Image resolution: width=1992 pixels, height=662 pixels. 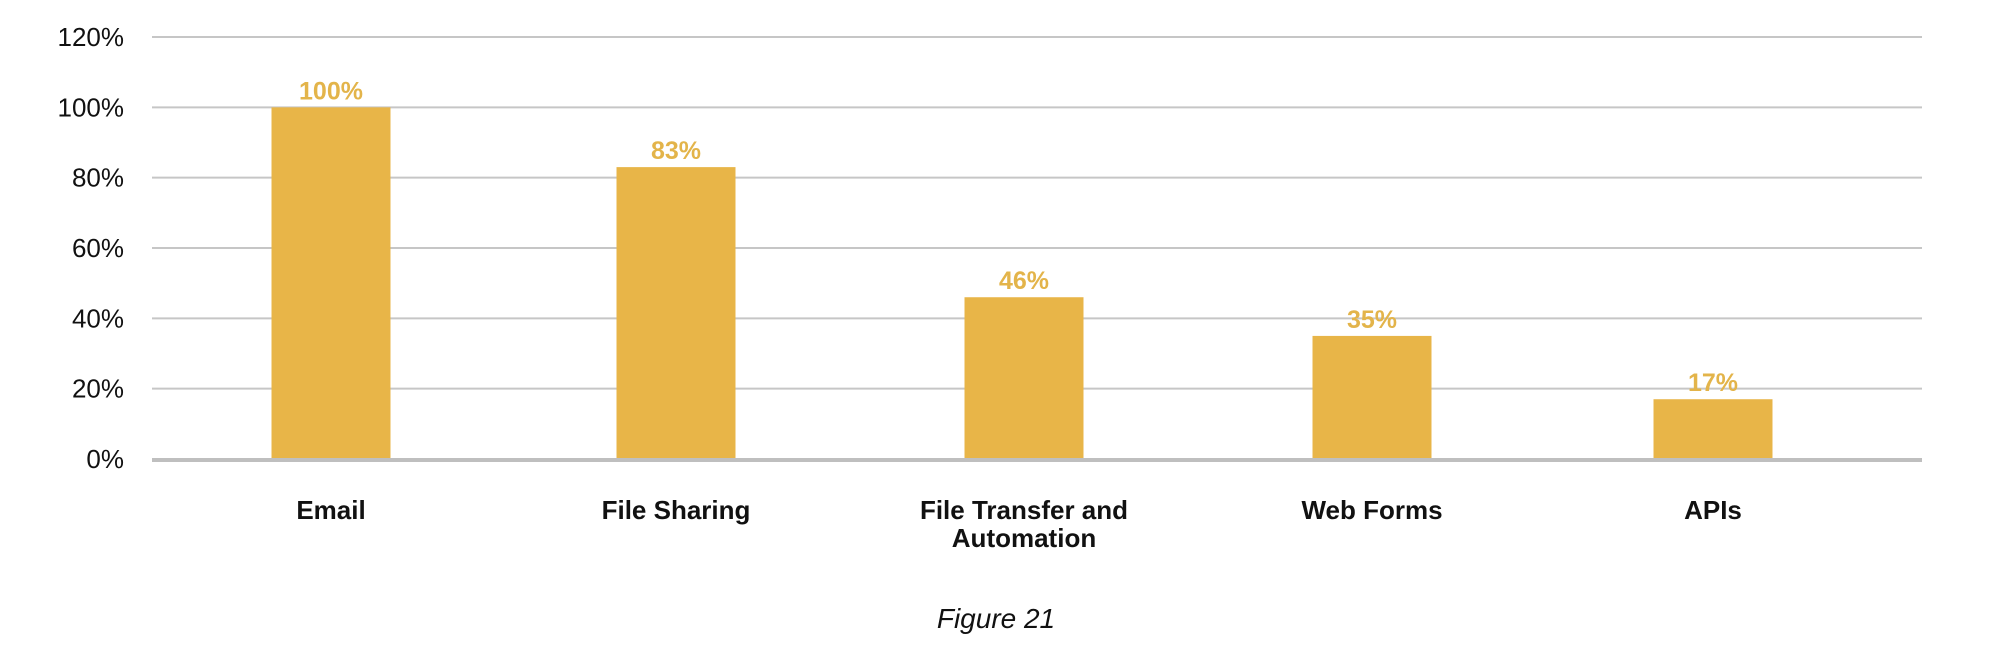 I want to click on category-label: Email, so click(x=330, y=510).